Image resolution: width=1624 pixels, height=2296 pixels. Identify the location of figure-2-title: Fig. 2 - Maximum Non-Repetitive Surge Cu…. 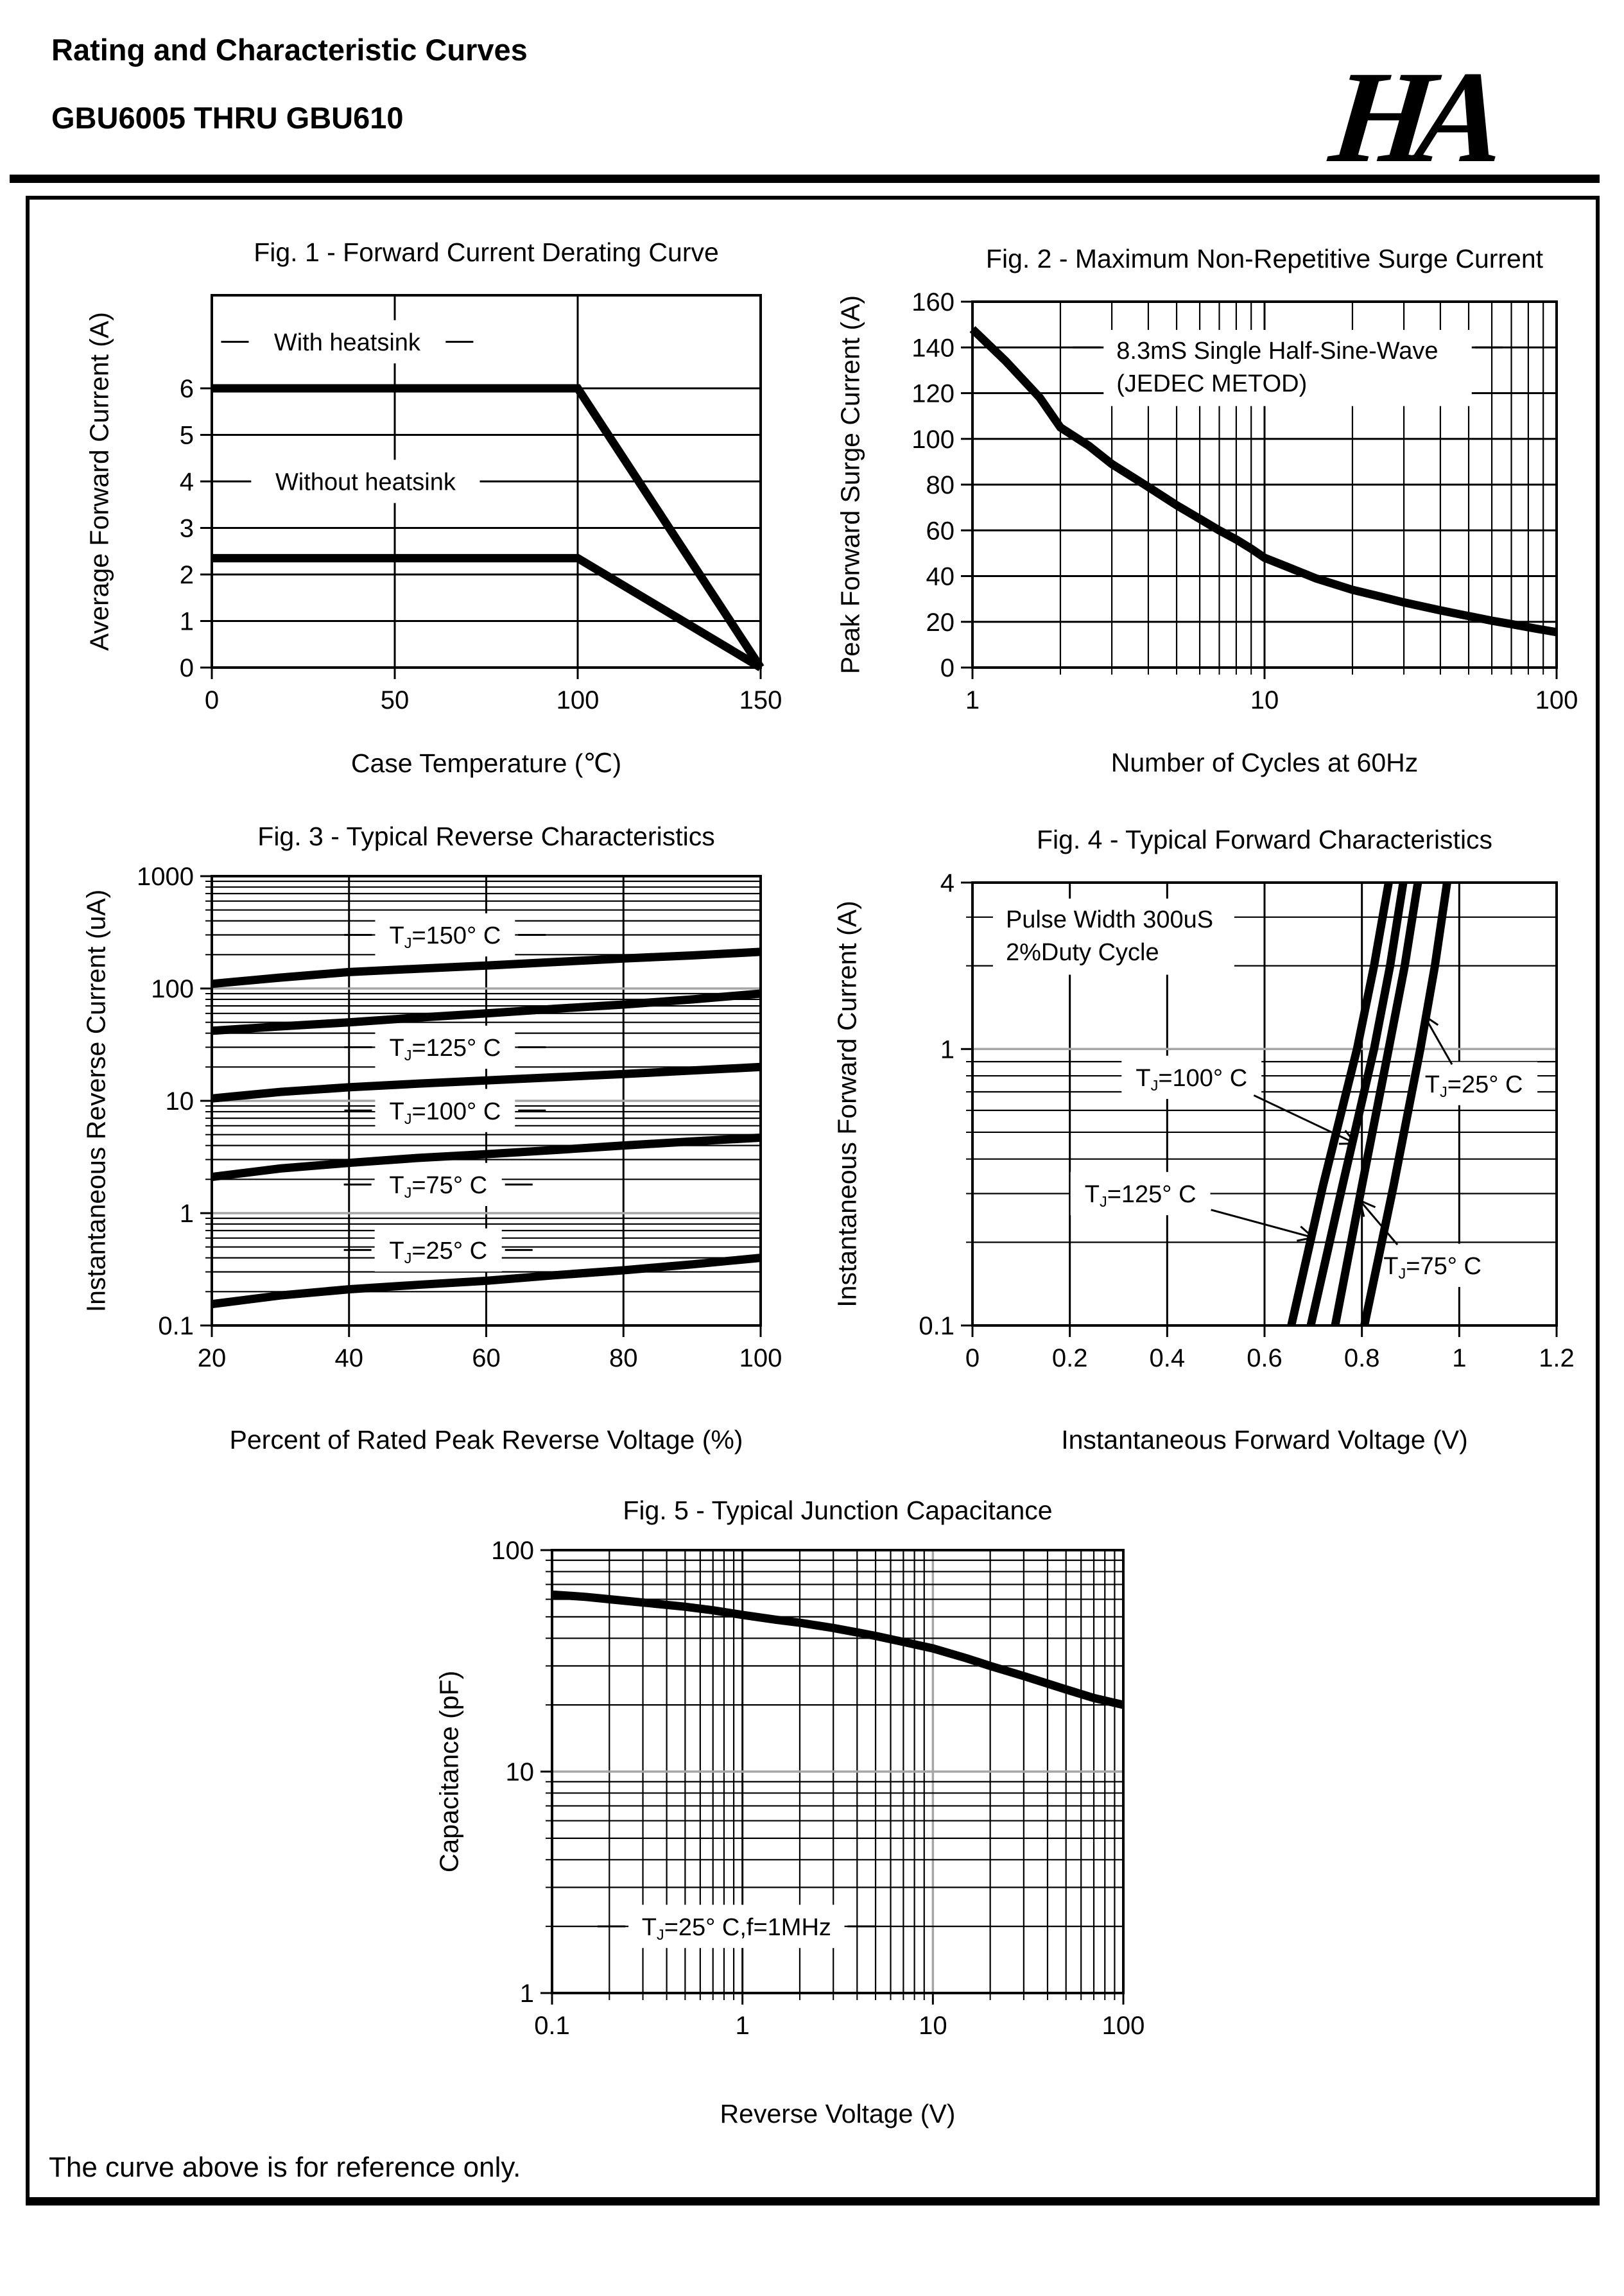
(1264, 258).